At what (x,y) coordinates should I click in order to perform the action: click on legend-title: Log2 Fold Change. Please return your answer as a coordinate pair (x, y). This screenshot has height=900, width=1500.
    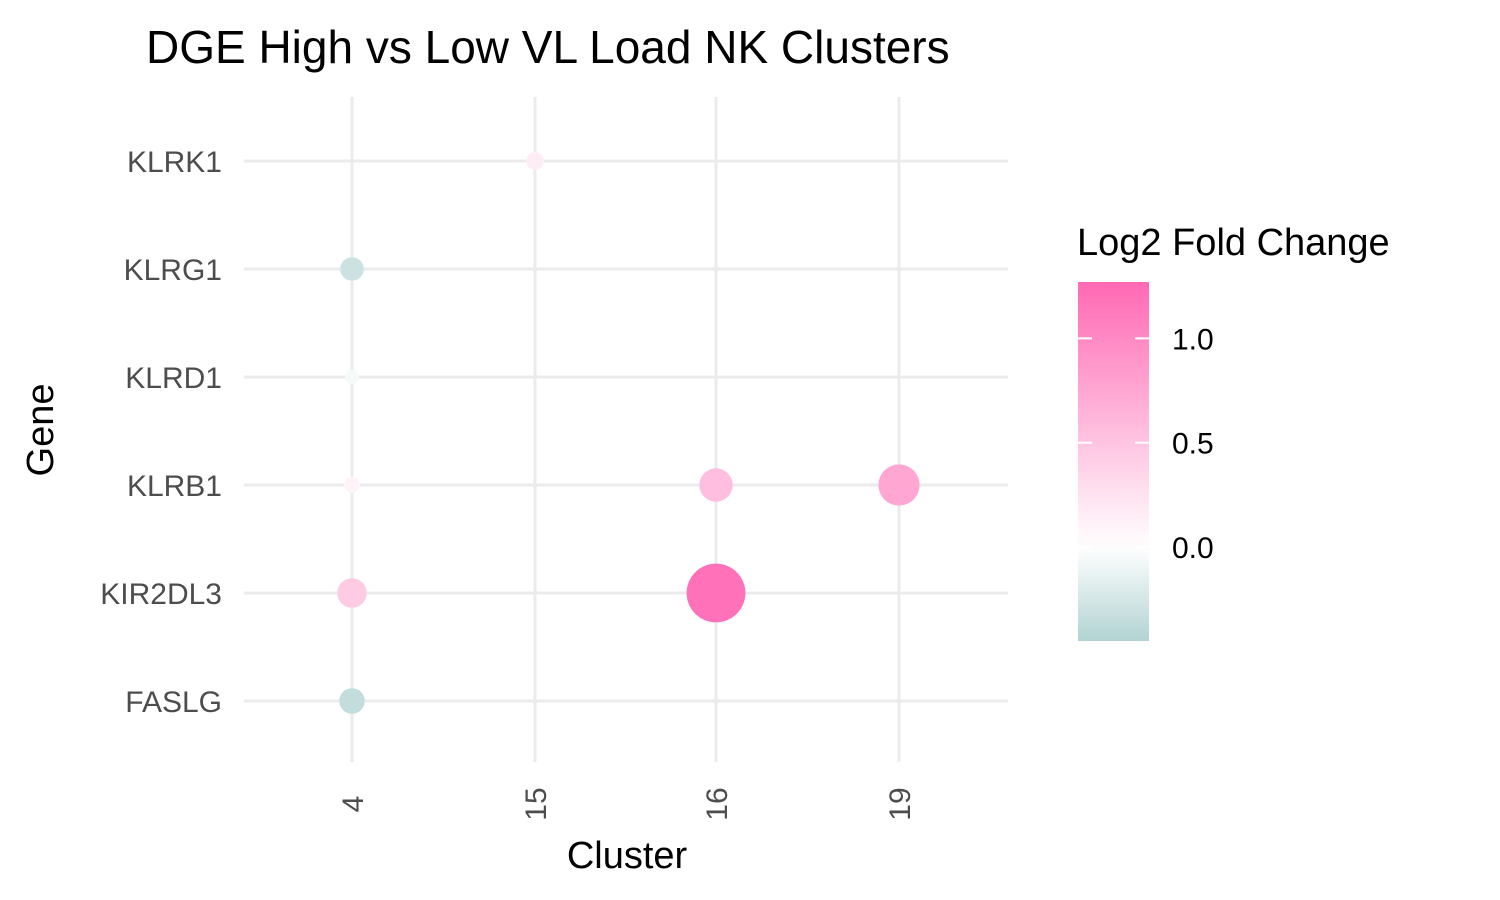
    Looking at the image, I should click on (1233, 243).